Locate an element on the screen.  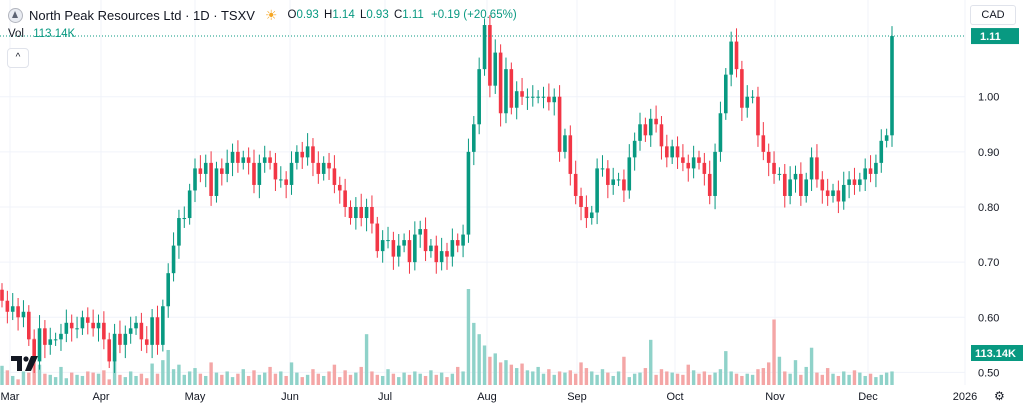
tradingview-logo-icon is located at coordinates (25, 364).